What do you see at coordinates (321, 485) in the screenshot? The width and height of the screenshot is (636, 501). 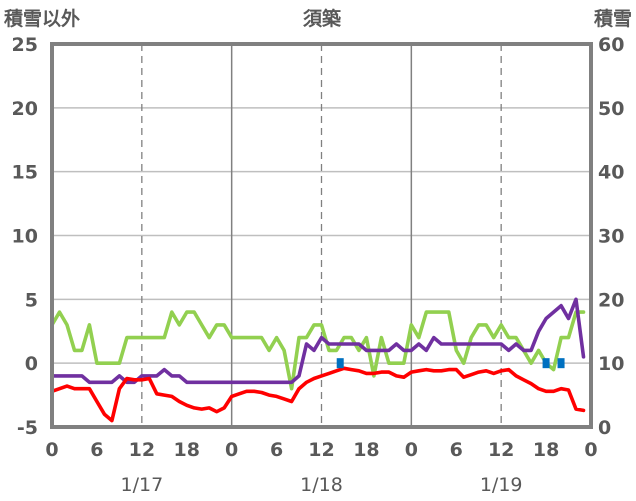 I see `x-date-label: 1/18` at bounding box center [321, 485].